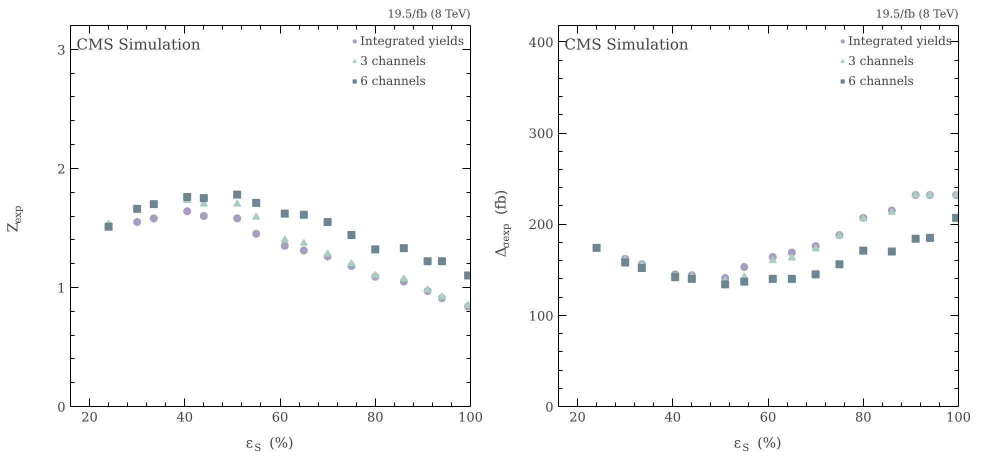  I want to click on y-tick-label: 300, so click(541, 134).